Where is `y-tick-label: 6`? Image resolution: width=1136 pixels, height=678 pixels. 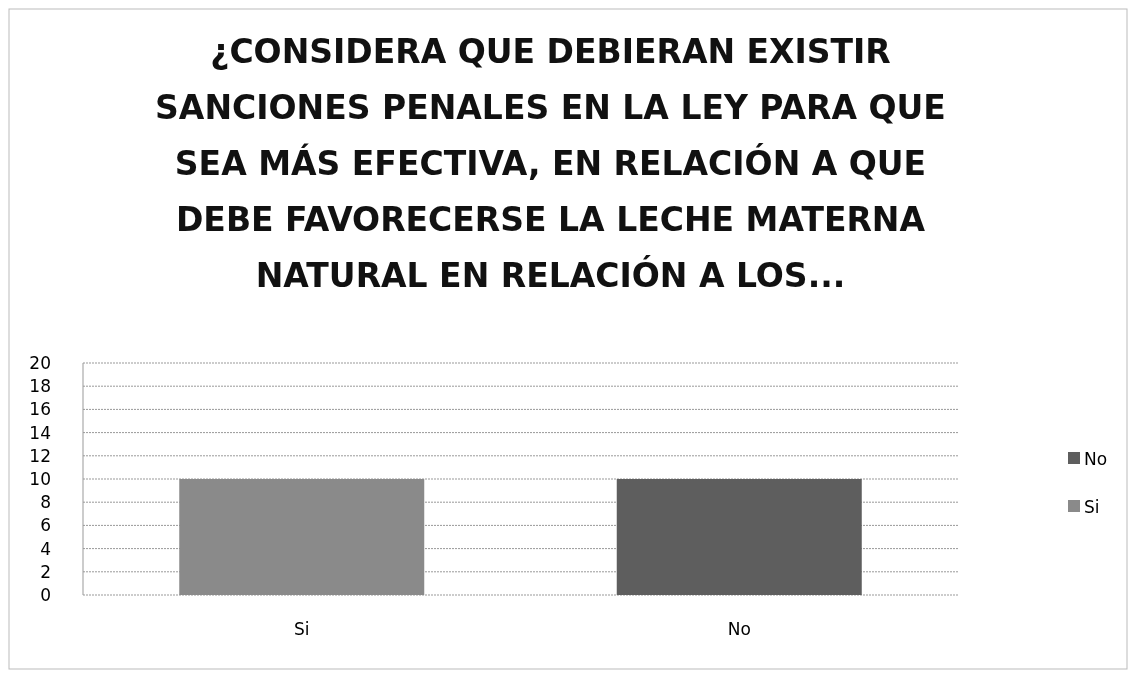
y-tick-label: 6 is located at coordinates (45, 525).